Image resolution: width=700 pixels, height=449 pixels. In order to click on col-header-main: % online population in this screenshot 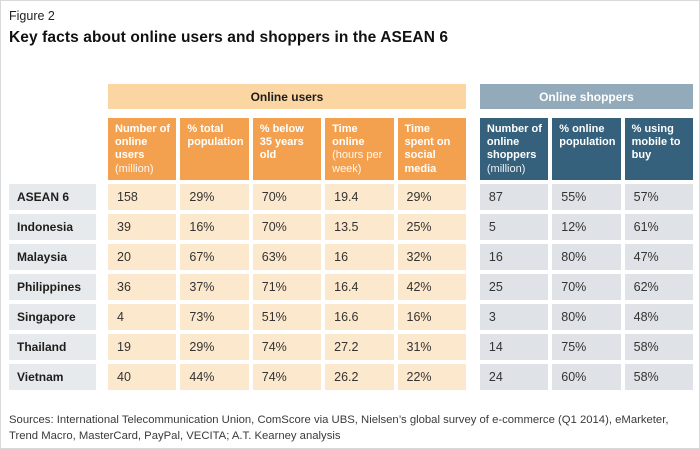, I will do `click(587, 136)`.